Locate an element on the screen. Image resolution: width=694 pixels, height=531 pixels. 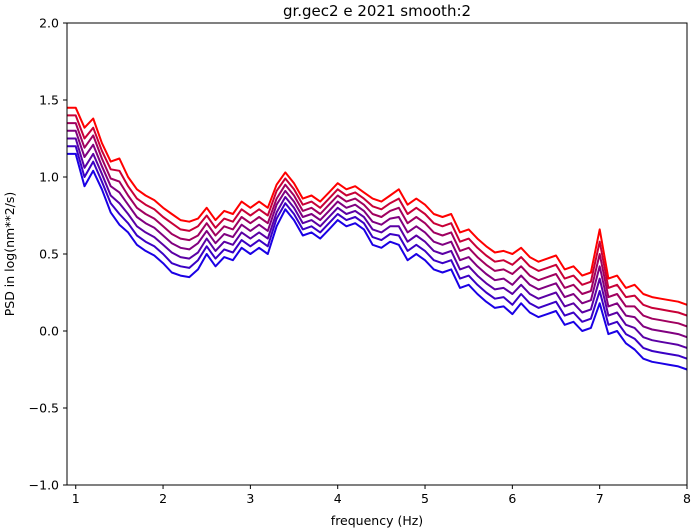
y-axis-label: PSD in log(nm**2/s) is located at coordinates (9, 254).